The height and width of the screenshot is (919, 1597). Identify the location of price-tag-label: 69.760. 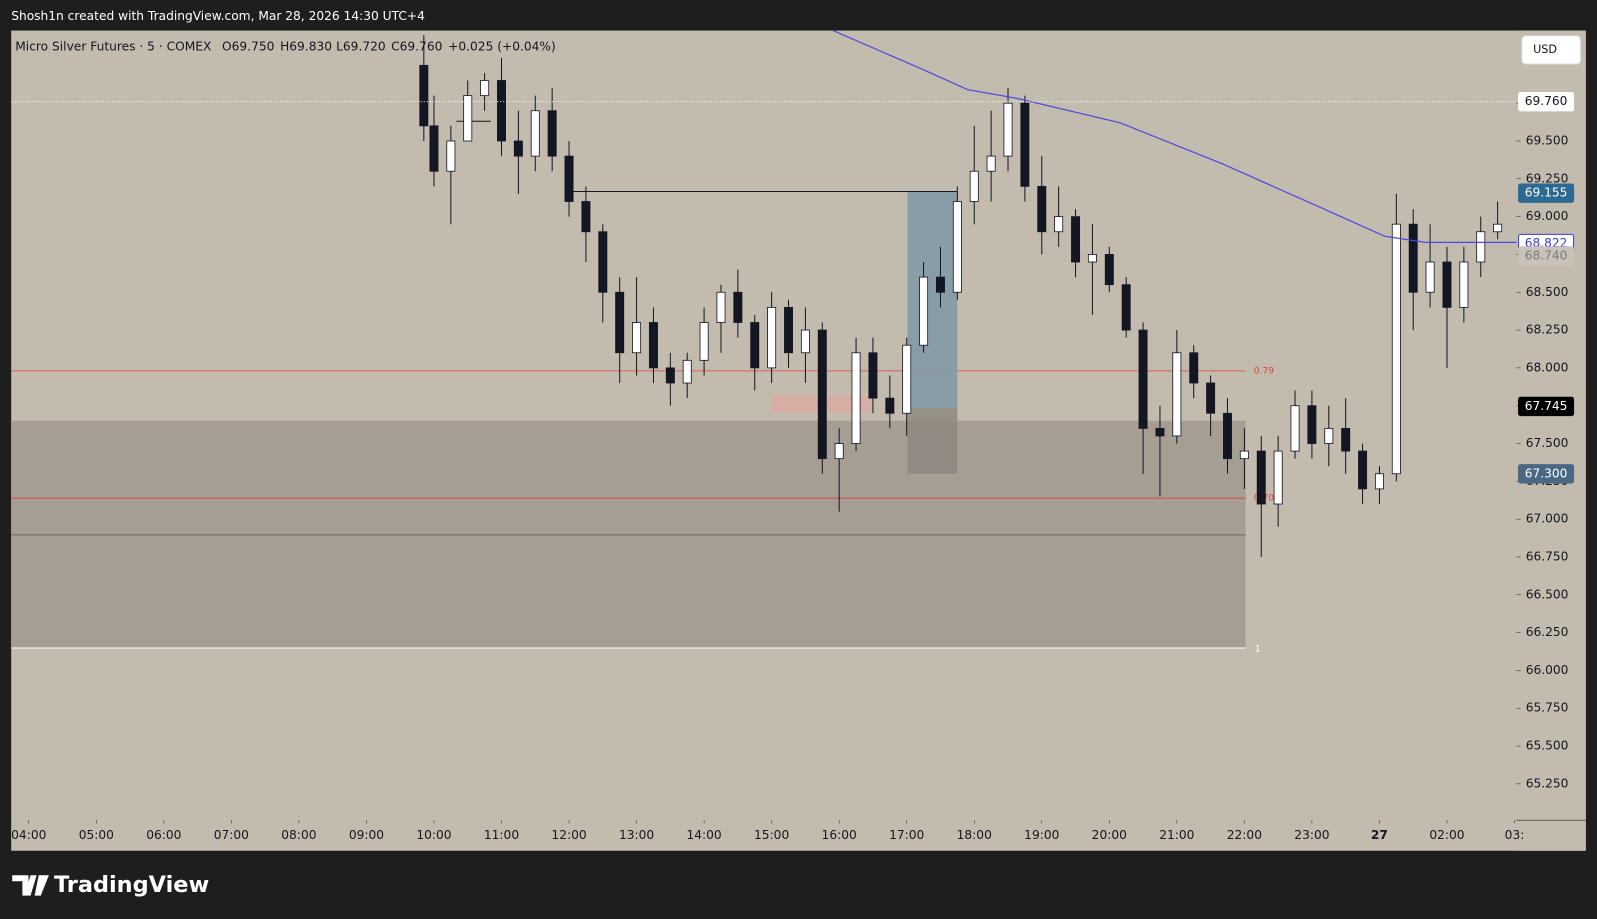
(1546, 101).